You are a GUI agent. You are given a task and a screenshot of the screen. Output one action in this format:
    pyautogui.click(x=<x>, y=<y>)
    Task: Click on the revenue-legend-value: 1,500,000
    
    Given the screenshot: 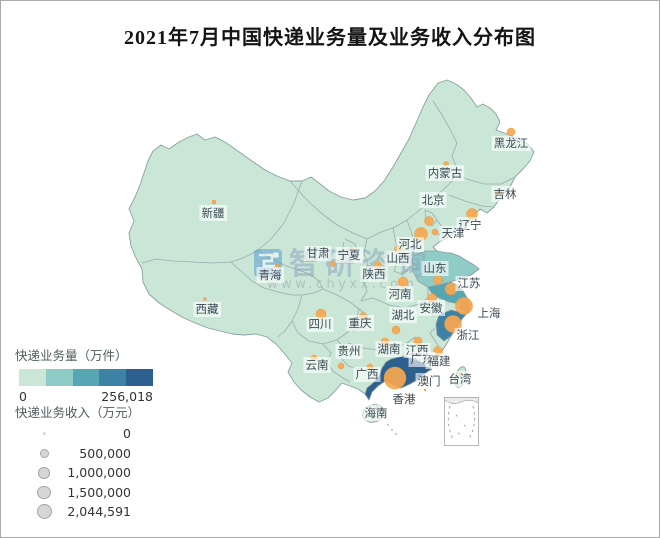 What is the action you would take?
    pyautogui.click(x=99, y=492)
    